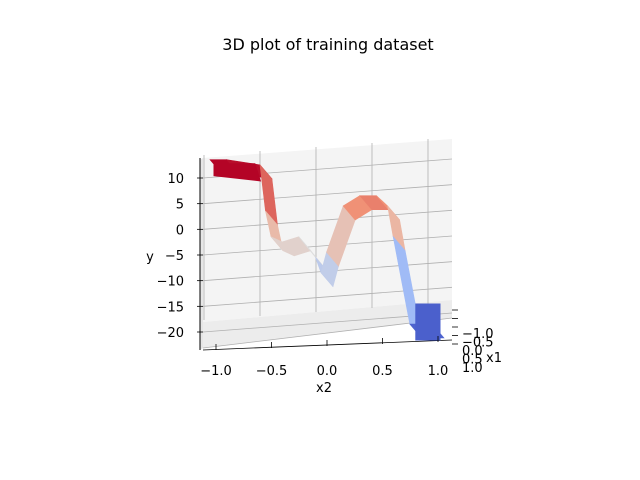 The image size is (640, 480). Describe the element at coordinates (180, 205) in the screenshot. I see `y-tick-label: 5` at that location.